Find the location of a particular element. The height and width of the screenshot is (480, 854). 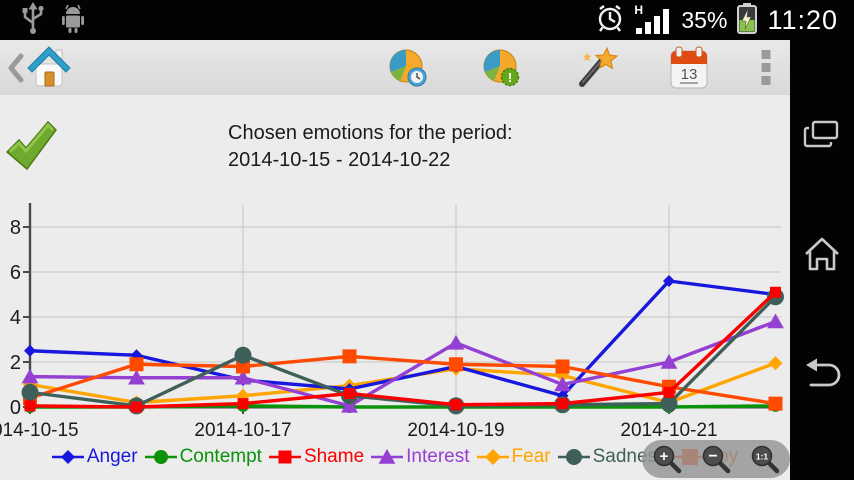

x-tick-label: 2014-10-15 is located at coordinates (39, 430).